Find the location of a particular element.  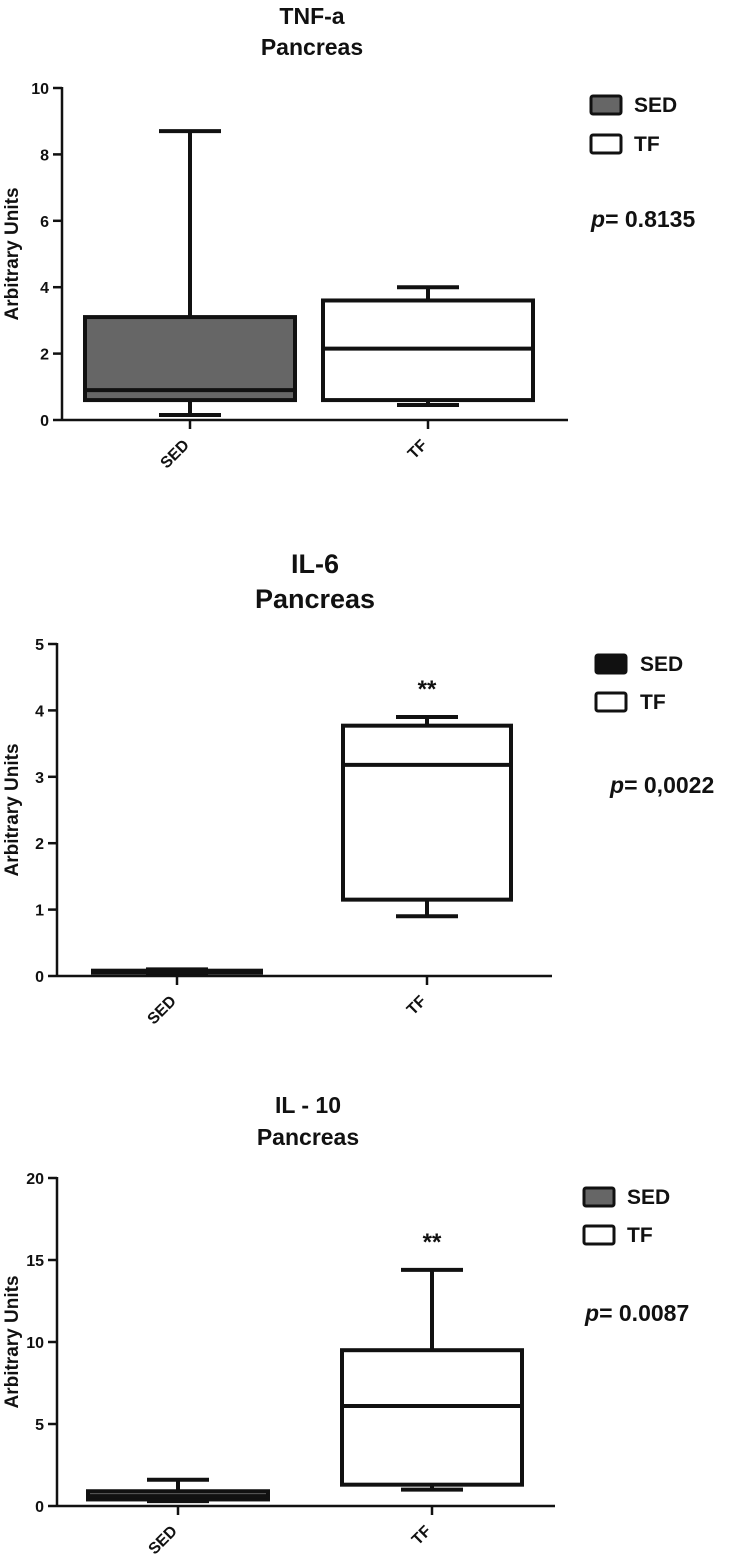

p-value-text: p= 0.0087 is located at coordinates (636, 1313).